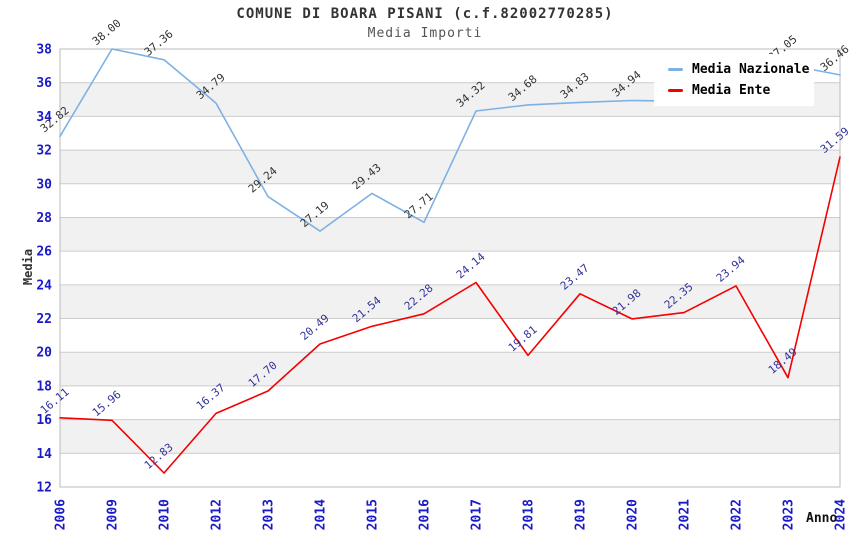 Image resolution: width=850 pixels, height=550 pixels. What do you see at coordinates (44, 184) in the screenshot?
I see `y-tick-label: 30` at bounding box center [44, 184].